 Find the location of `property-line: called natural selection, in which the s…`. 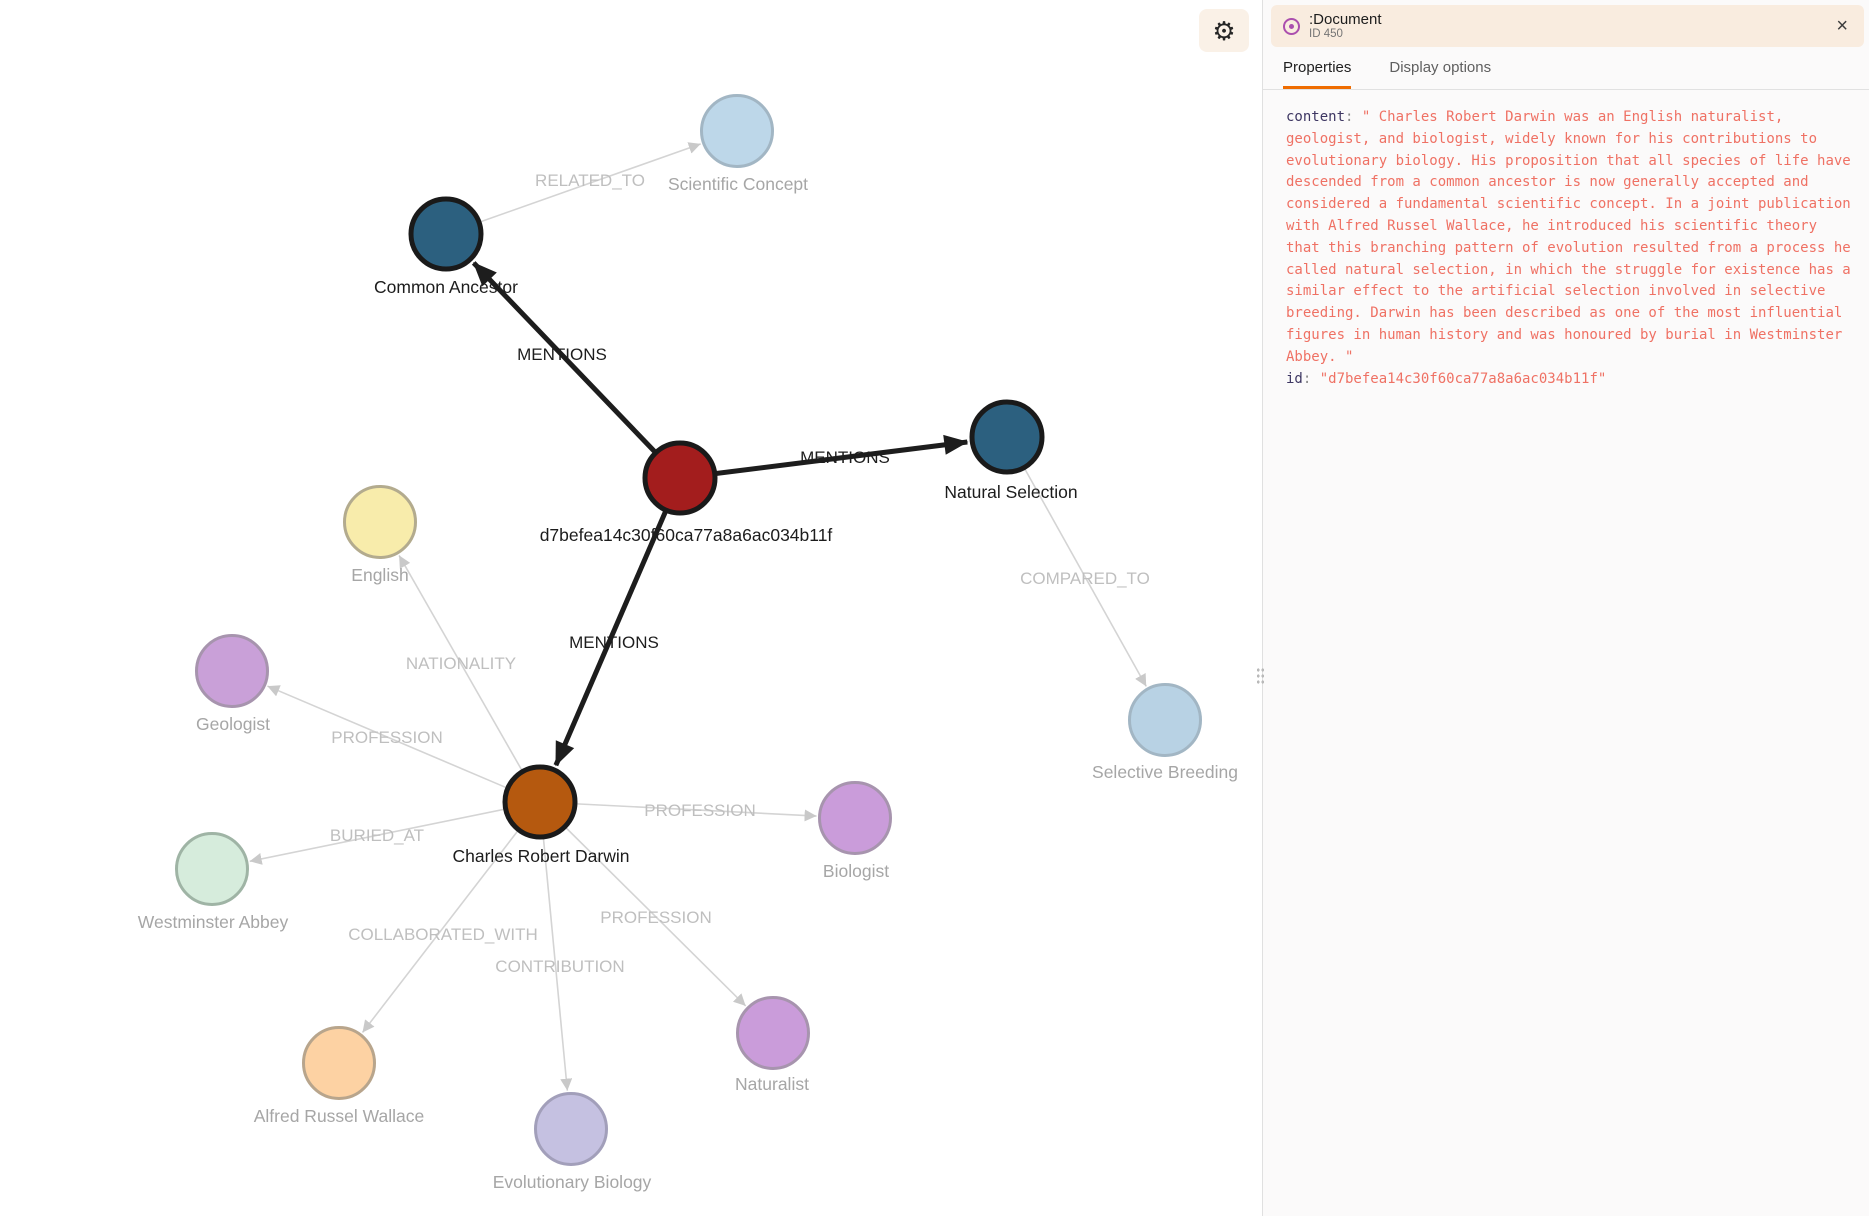

property-line: called natural selection, in which the s… is located at coordinates (1568, 269).